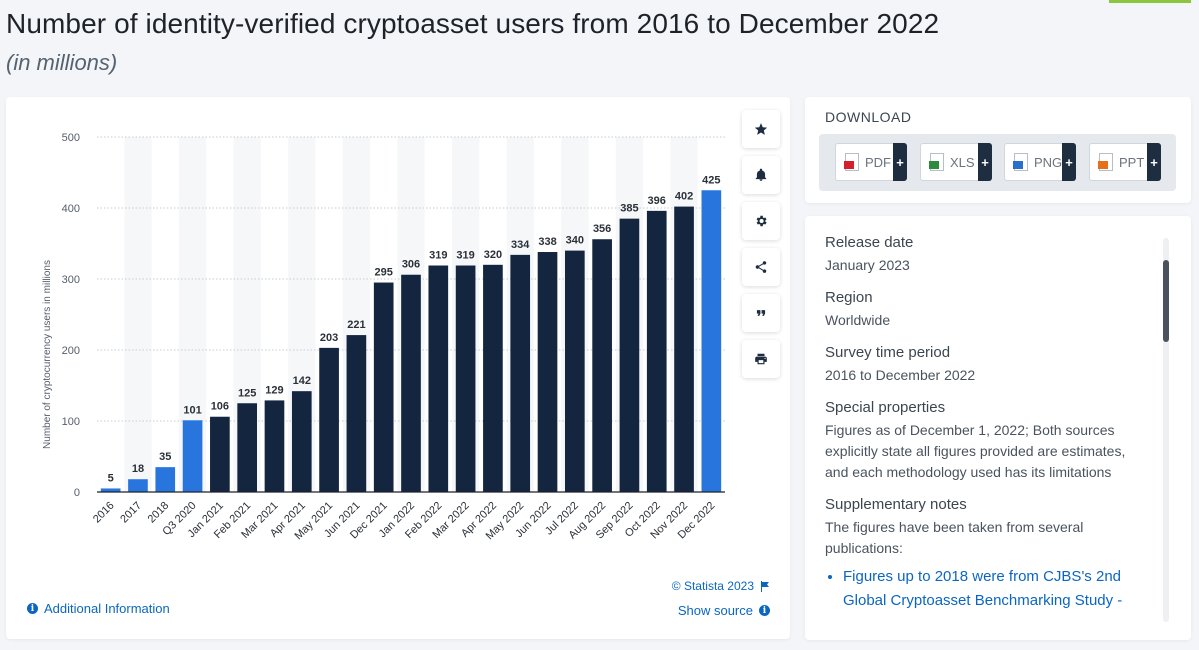  Describe the element at coordinates (107, 608) in the screenshot. I see `additional-info-label: Additional Information` at that location.